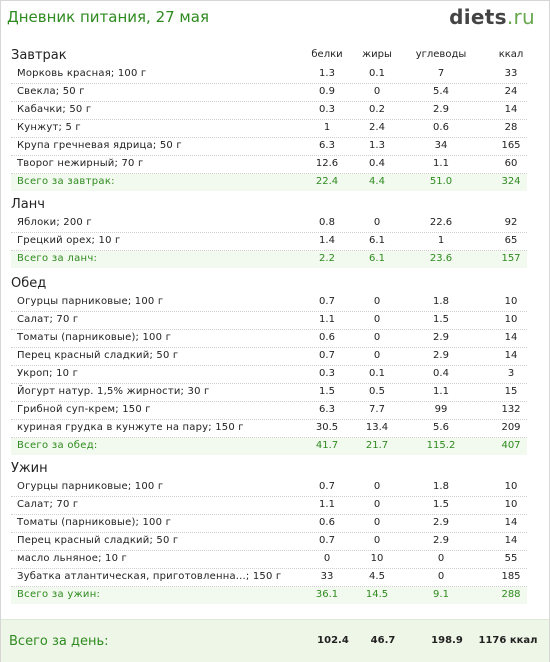 The image size is (550, 662). What do you see at coordinates (441, 127) in the screenshot?
I see `food-carbs: 0.6` at bounding box center [441, 127].